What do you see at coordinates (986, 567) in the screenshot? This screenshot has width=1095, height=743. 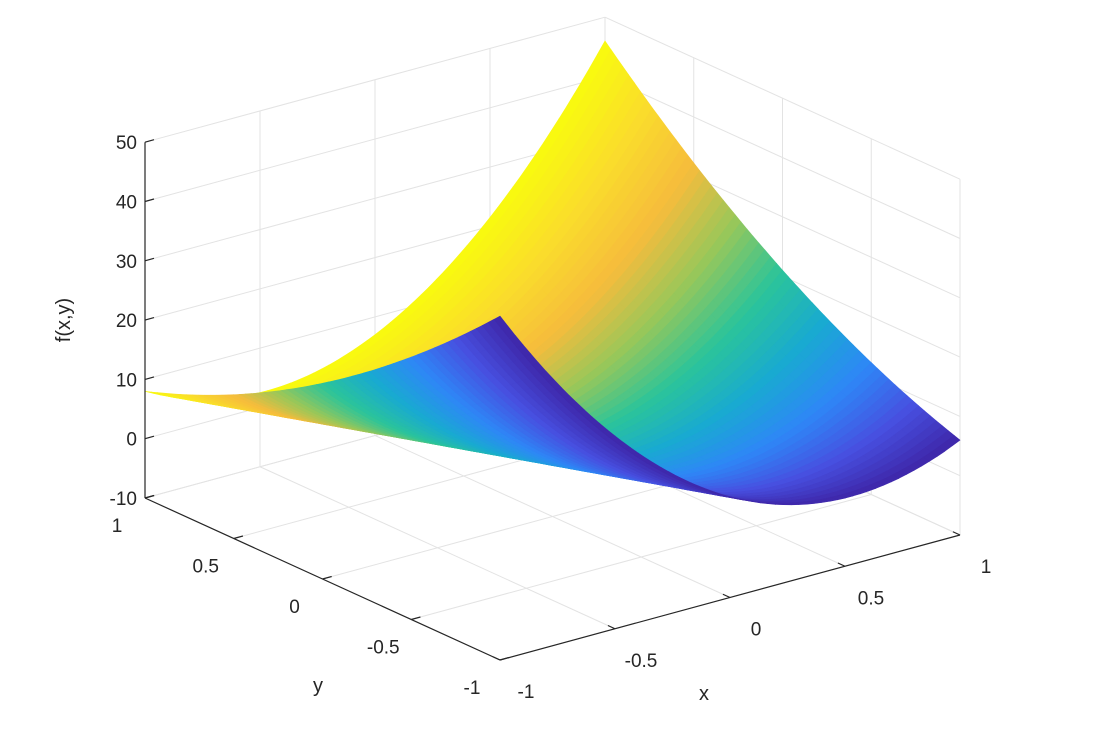 I see `x-tick-label: 1` at bounding box center [986, 567].